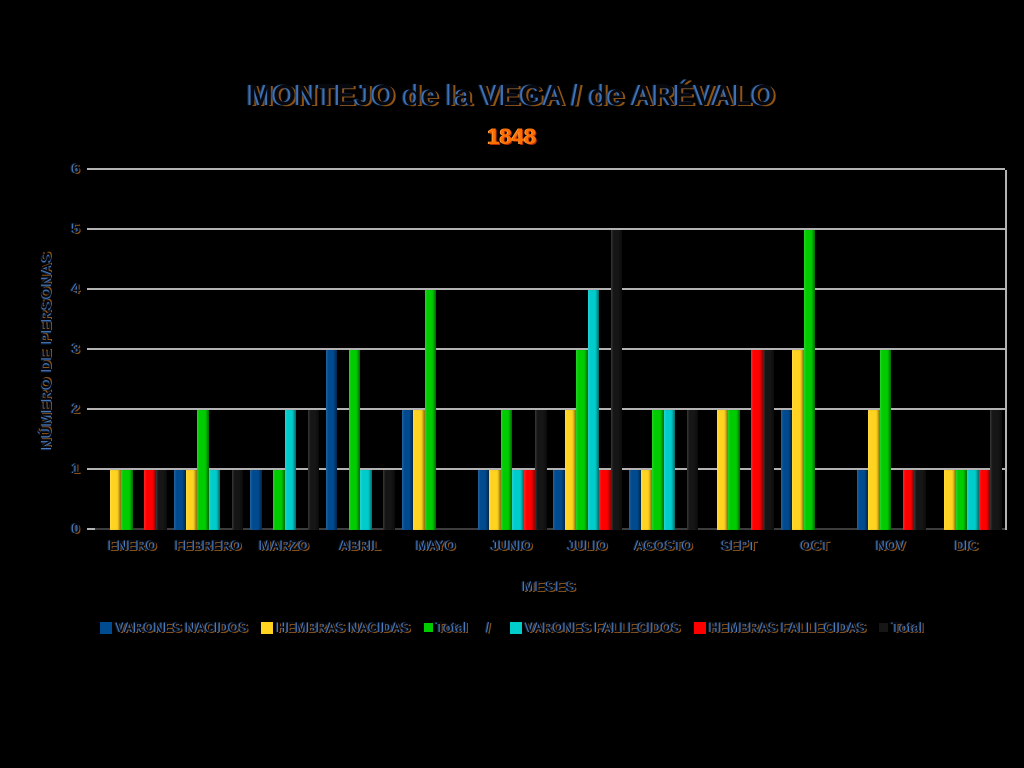  I want to click on chart-title: MONTEJO de la VEGA / de ARÉVALO, so click(512, 96).